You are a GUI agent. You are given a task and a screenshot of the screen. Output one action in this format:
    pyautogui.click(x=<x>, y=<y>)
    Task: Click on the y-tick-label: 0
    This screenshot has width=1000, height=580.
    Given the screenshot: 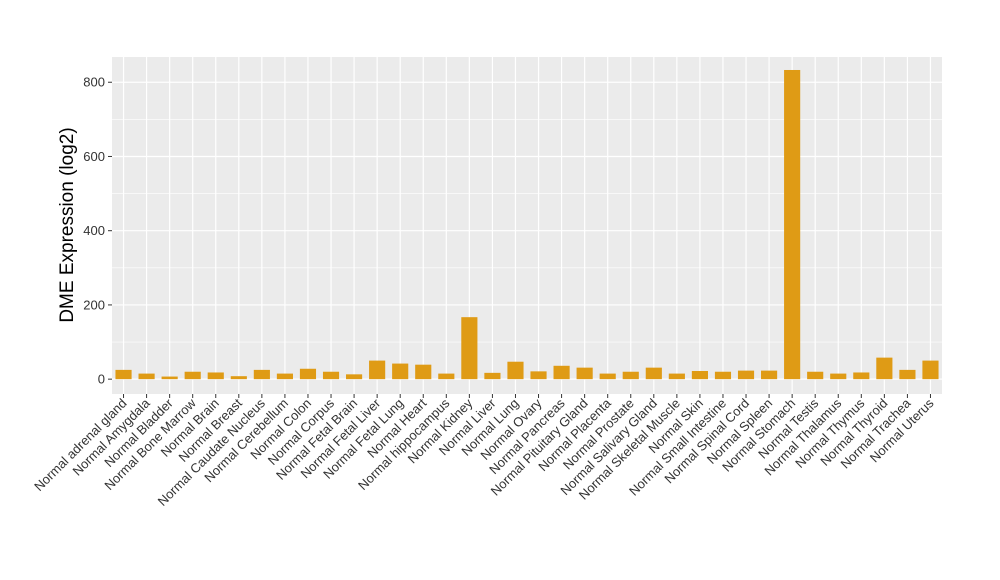 What is the action you would take?
    pyautogui.click(x=101, y=379)
    